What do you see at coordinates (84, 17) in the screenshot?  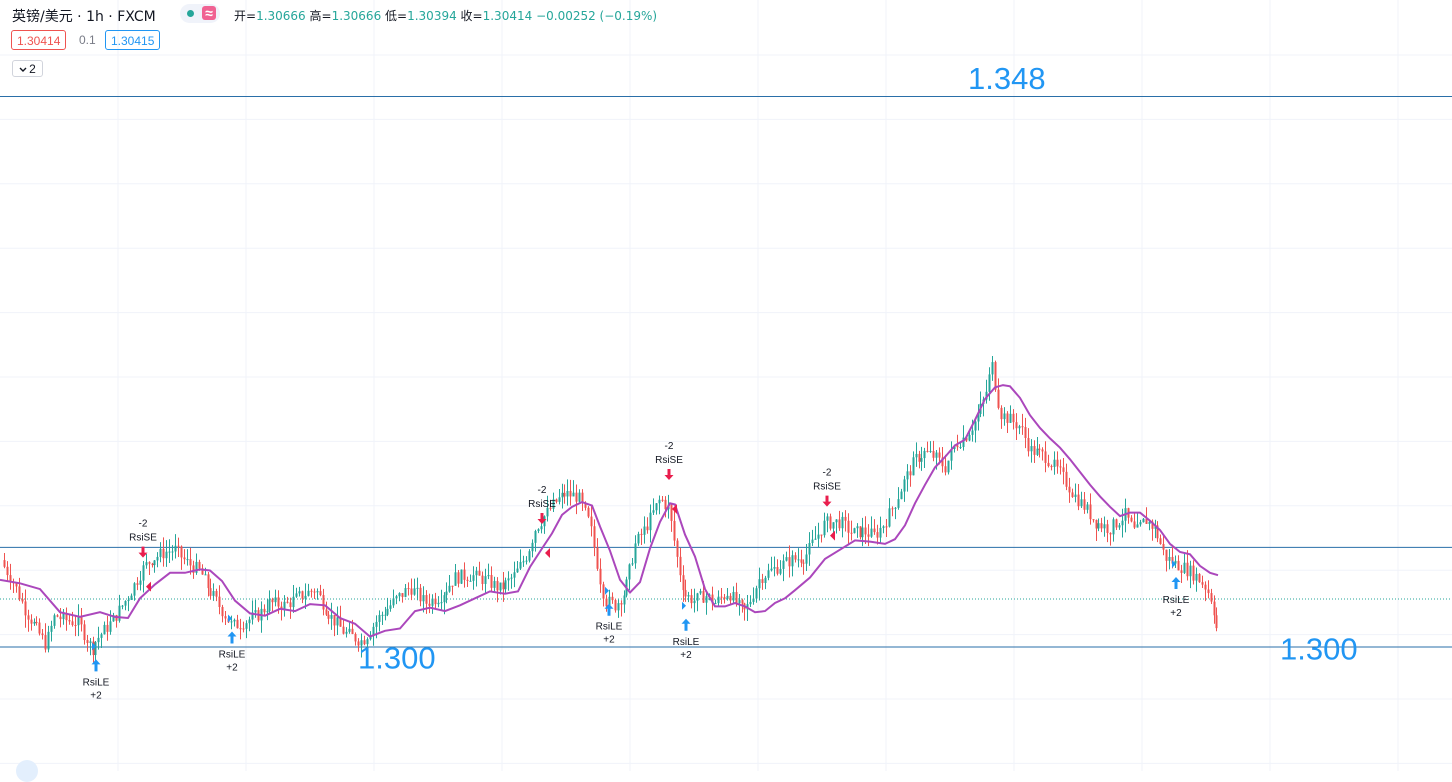 I see `symbol-title: 英镑/美元 · 1h · FXCM` at bounding box center [84, 17].